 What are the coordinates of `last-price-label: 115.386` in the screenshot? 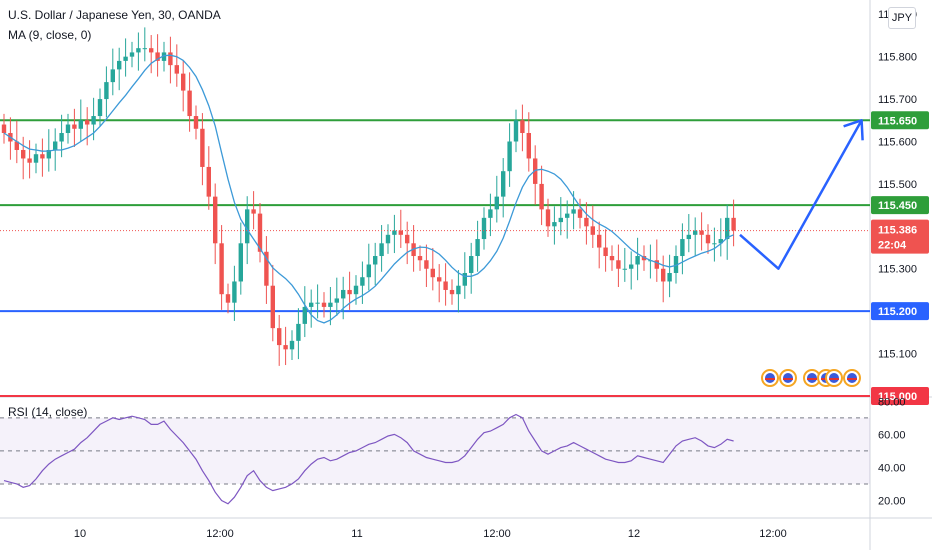 It's located at (897, 231).